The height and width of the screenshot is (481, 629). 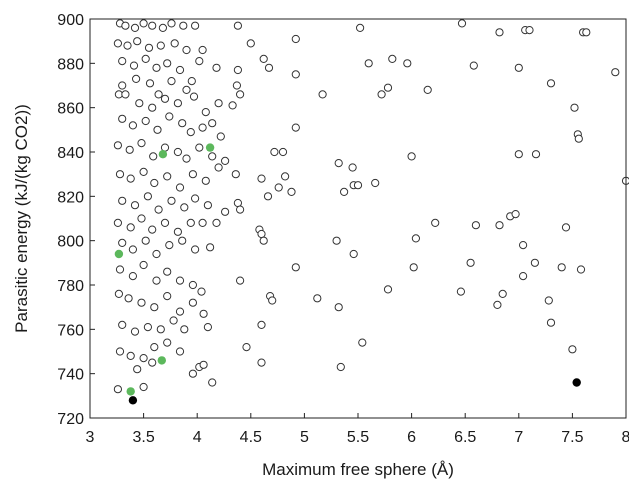 I want to click on x-tick-label: 7, so click(x=518, y=437).